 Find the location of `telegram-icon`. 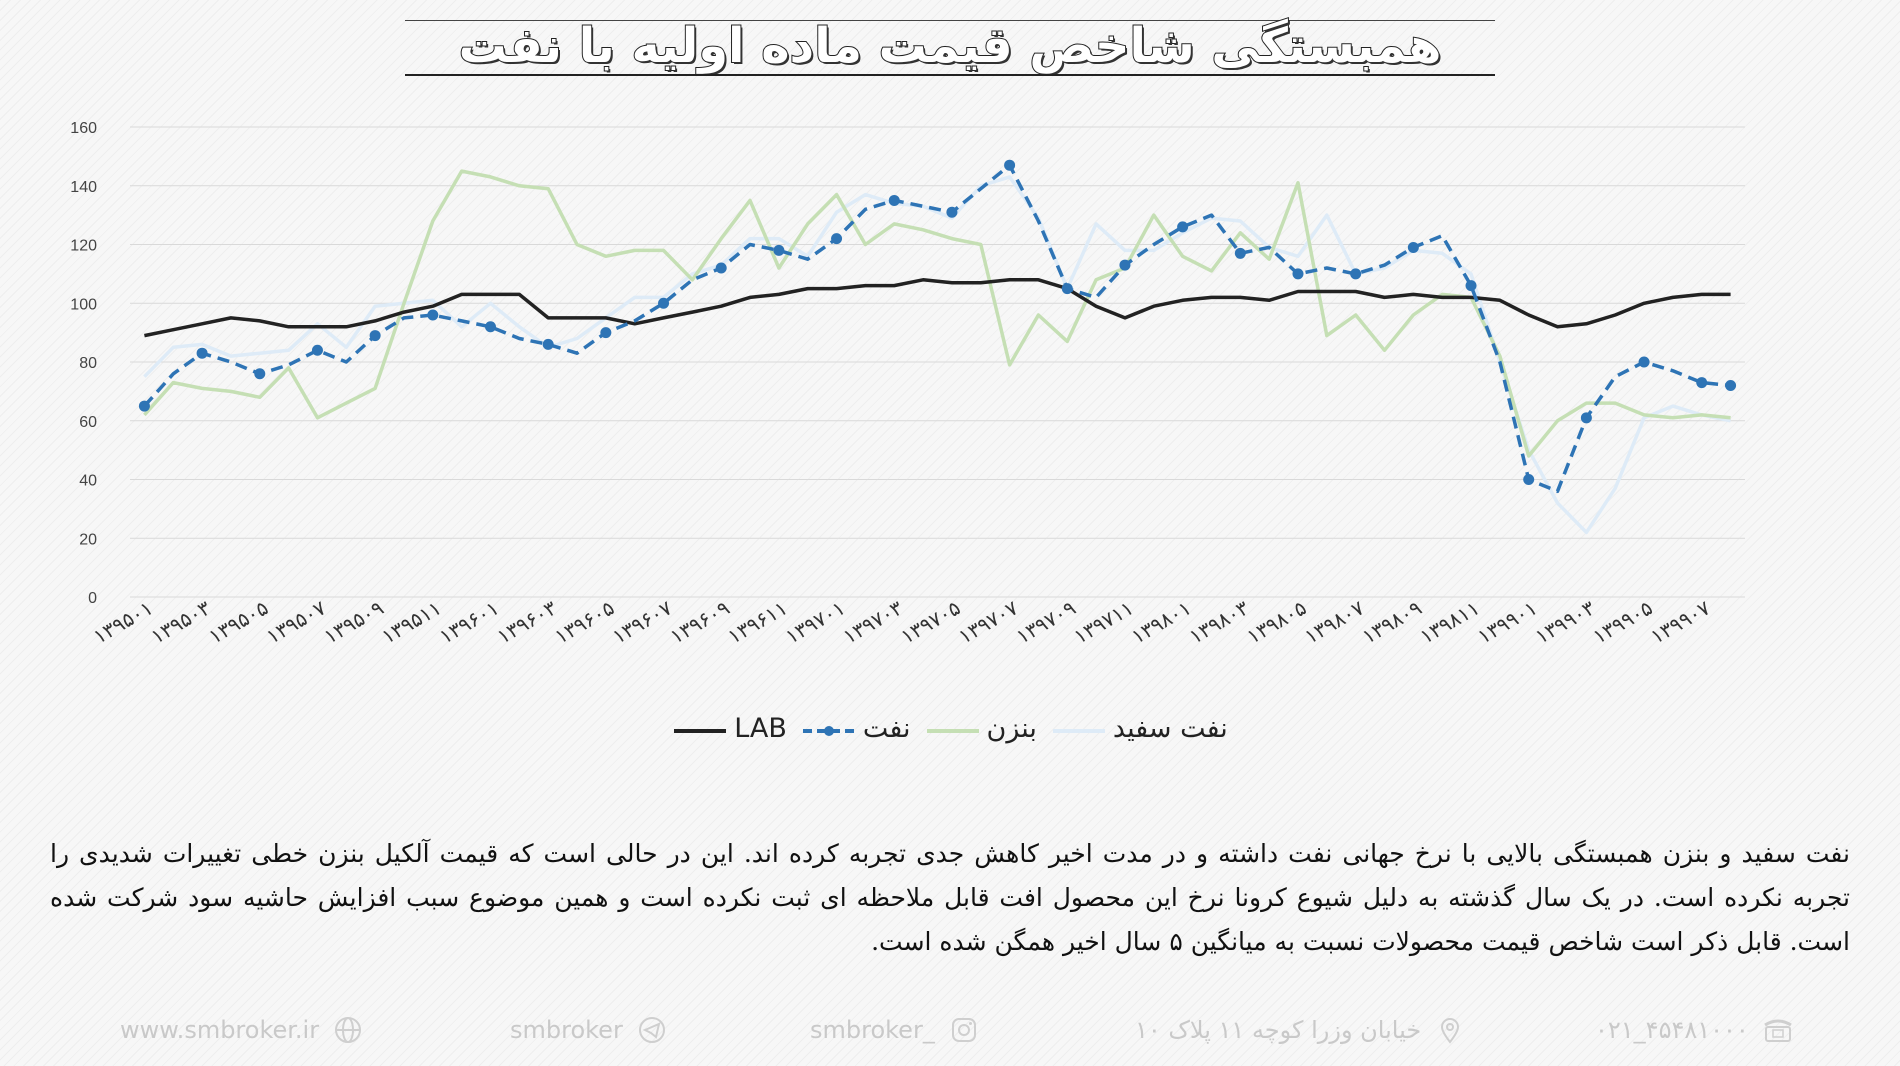

telegram-icon is located at coordinates (652, 1030).